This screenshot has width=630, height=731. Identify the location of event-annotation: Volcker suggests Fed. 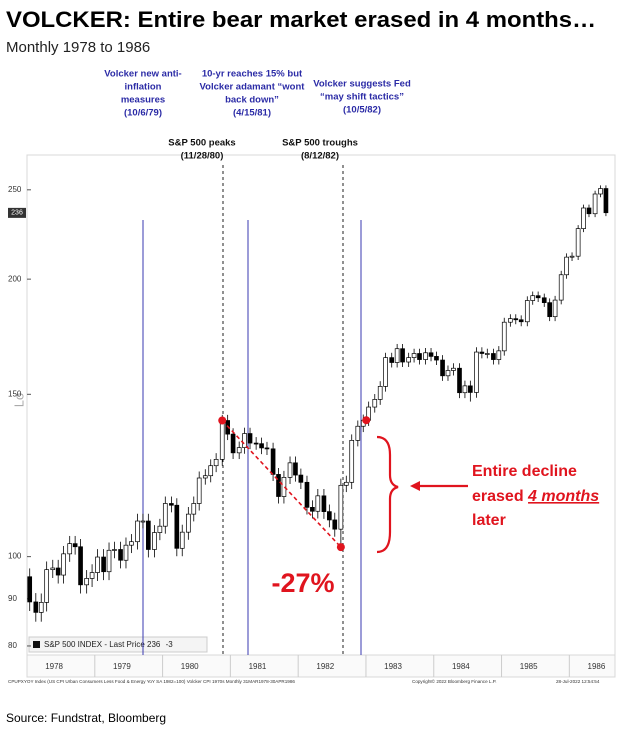
(362, 84).